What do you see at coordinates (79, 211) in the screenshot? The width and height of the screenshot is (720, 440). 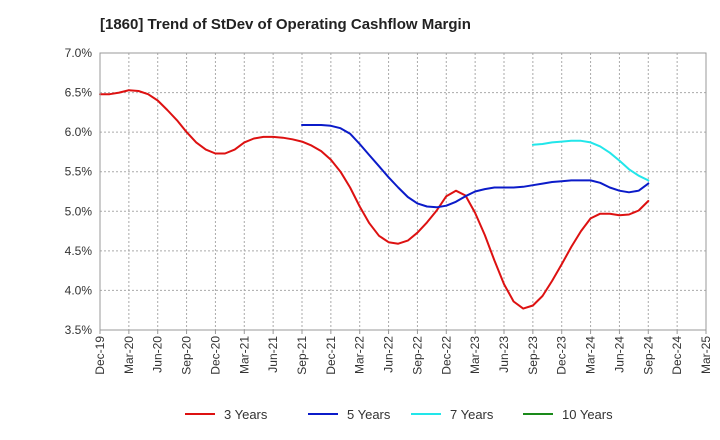 I see `y-tick-label: 5.0%` at bounding box center [79, 211].